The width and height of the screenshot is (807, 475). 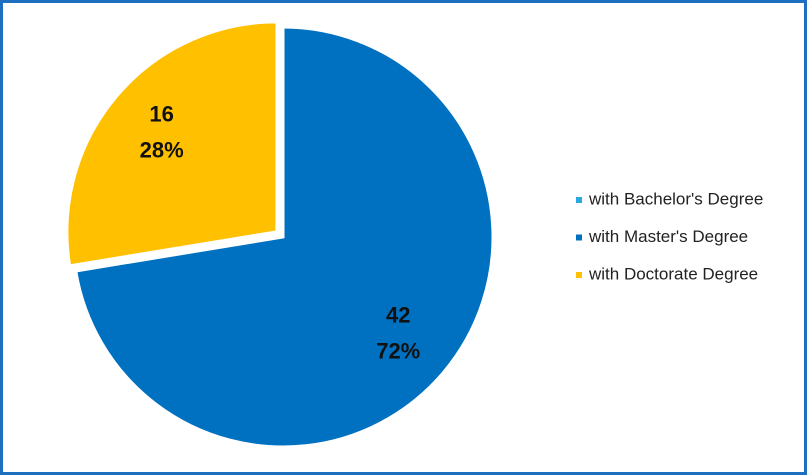 I want to click on legend-text: with Master's Degree, so click(x=668, y=236).